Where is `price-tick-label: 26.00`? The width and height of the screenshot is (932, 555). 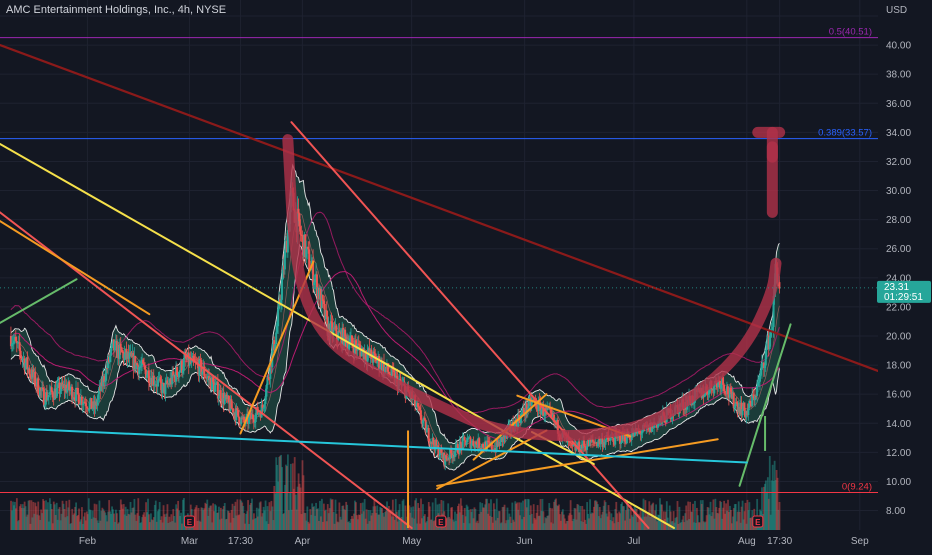 price-tick-label: 26.00 is located at coordinates (898, 249).